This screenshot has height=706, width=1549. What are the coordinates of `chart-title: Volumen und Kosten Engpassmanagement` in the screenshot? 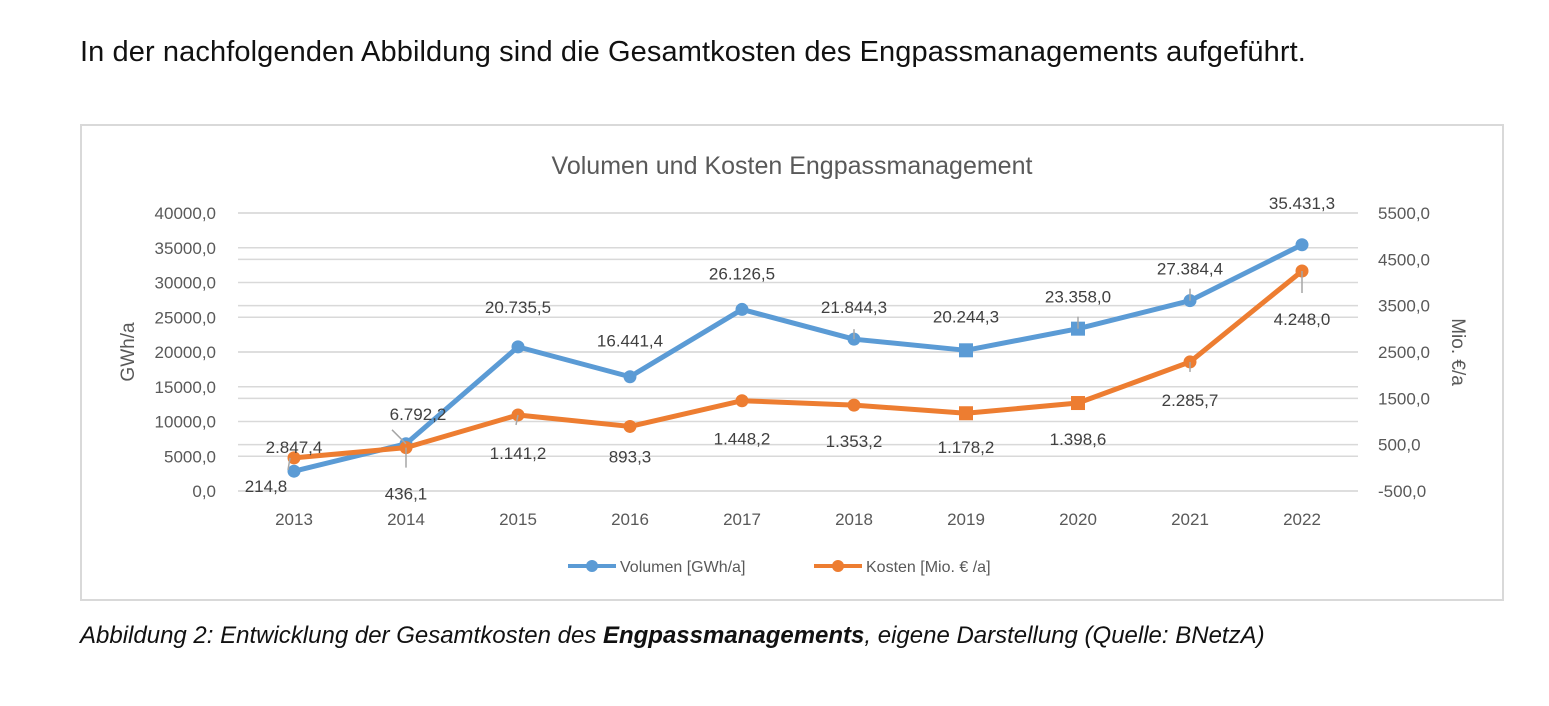 It's located at (792, 166).